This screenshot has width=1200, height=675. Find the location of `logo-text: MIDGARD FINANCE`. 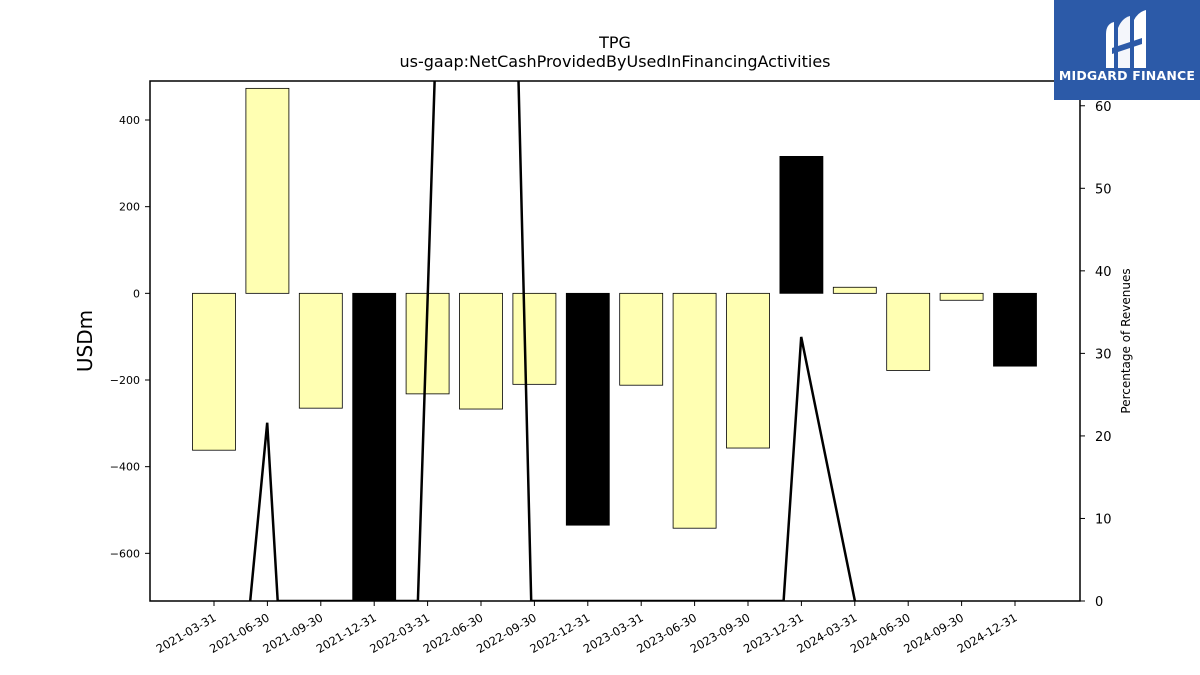

logo-text: MIDGARD FINANCE is located at coordinates (1127, 75).